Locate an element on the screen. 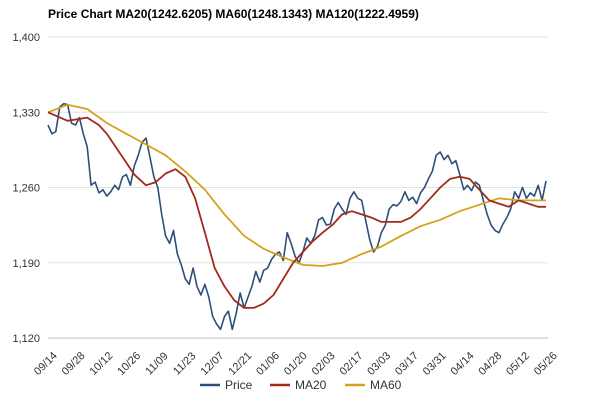 Image resolution: width=600 pixels, height=401 pixels. x-tick-label: 03/03 is located at coordinates (379, 364).